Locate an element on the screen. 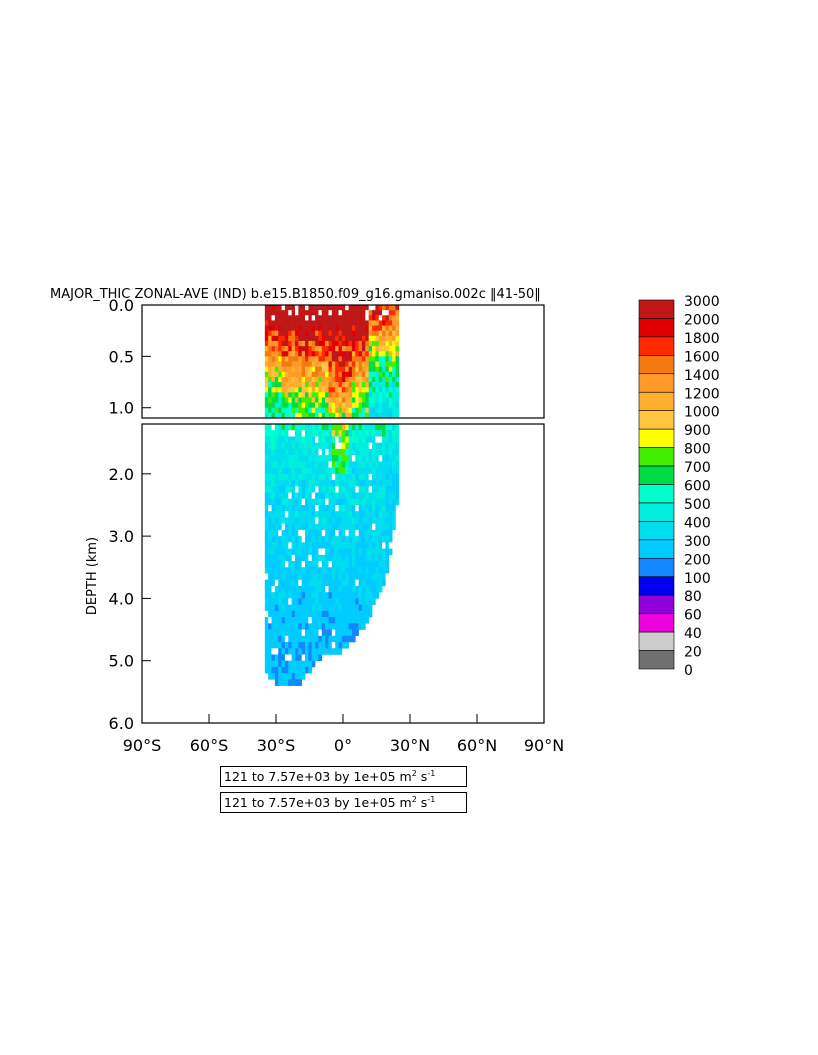  colorbar-swatch is located at coordinates (656, 365).